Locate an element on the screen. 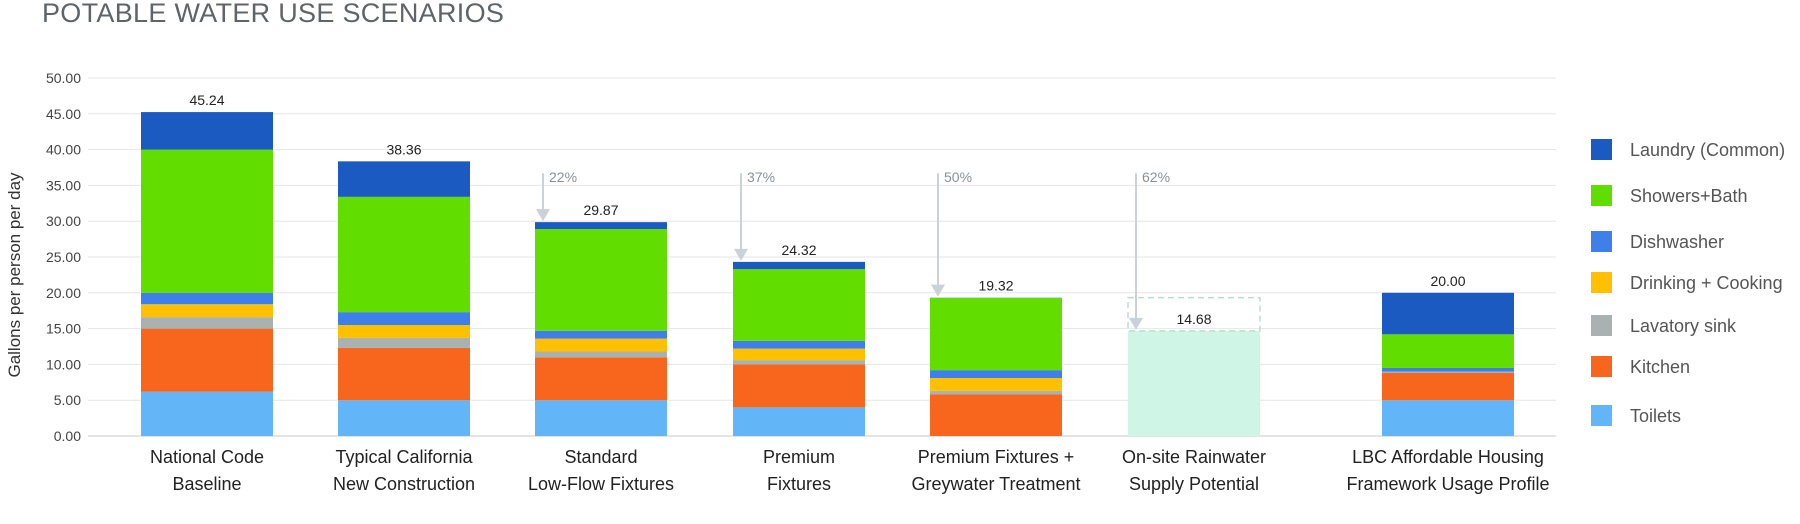  reduction-label: 37% is located at coordinates (761, 177).